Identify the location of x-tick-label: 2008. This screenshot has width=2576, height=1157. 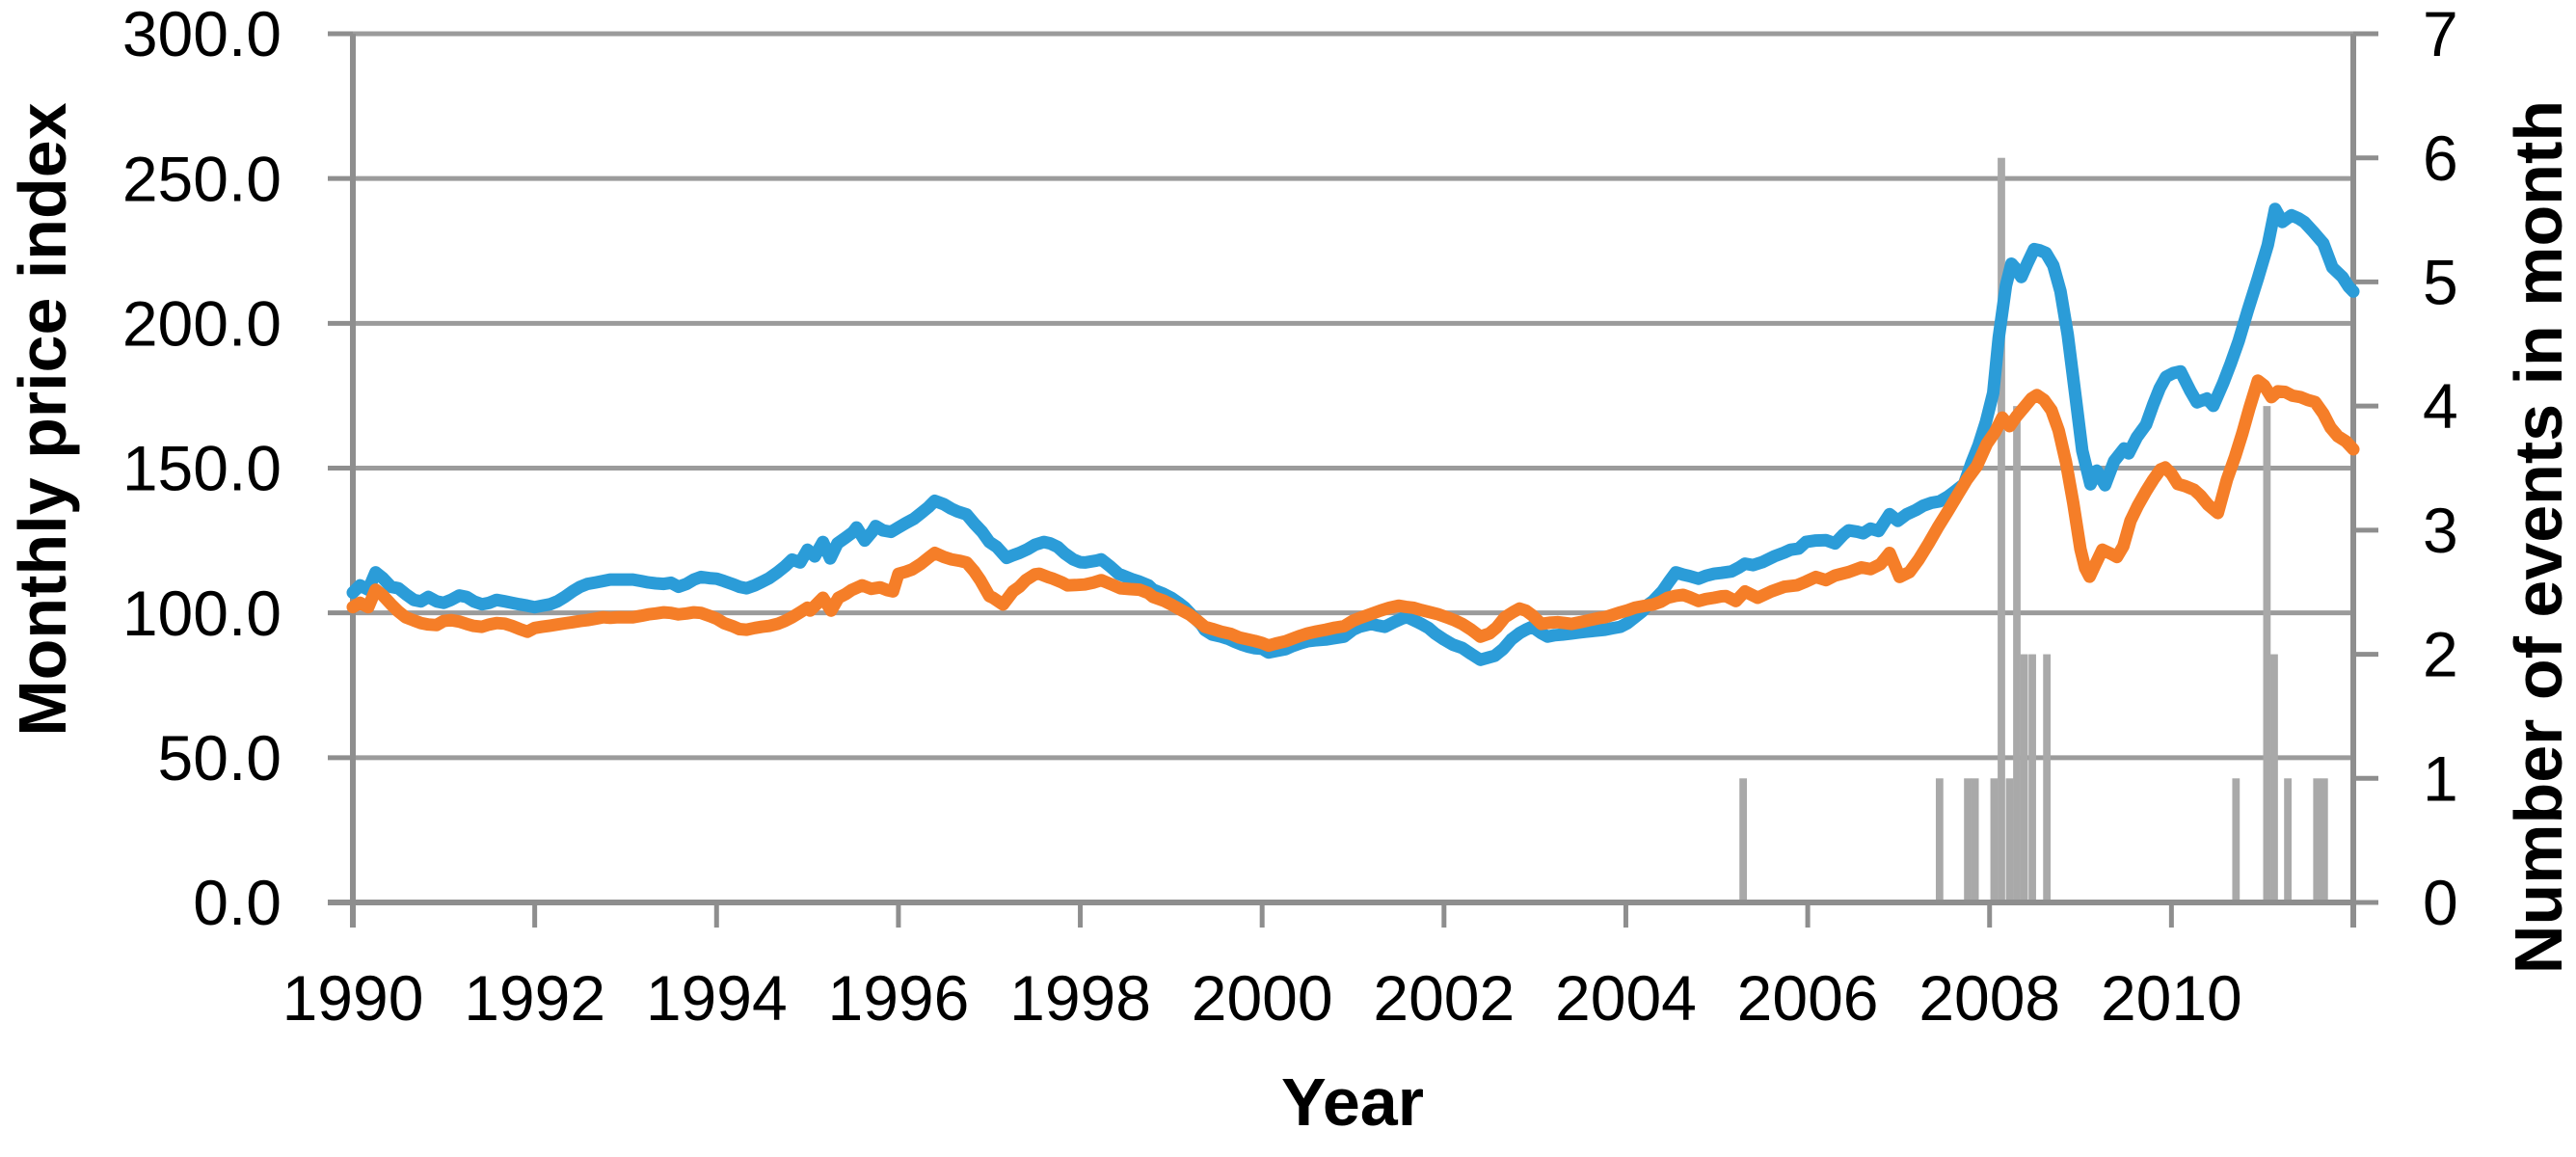
(1990, 998).